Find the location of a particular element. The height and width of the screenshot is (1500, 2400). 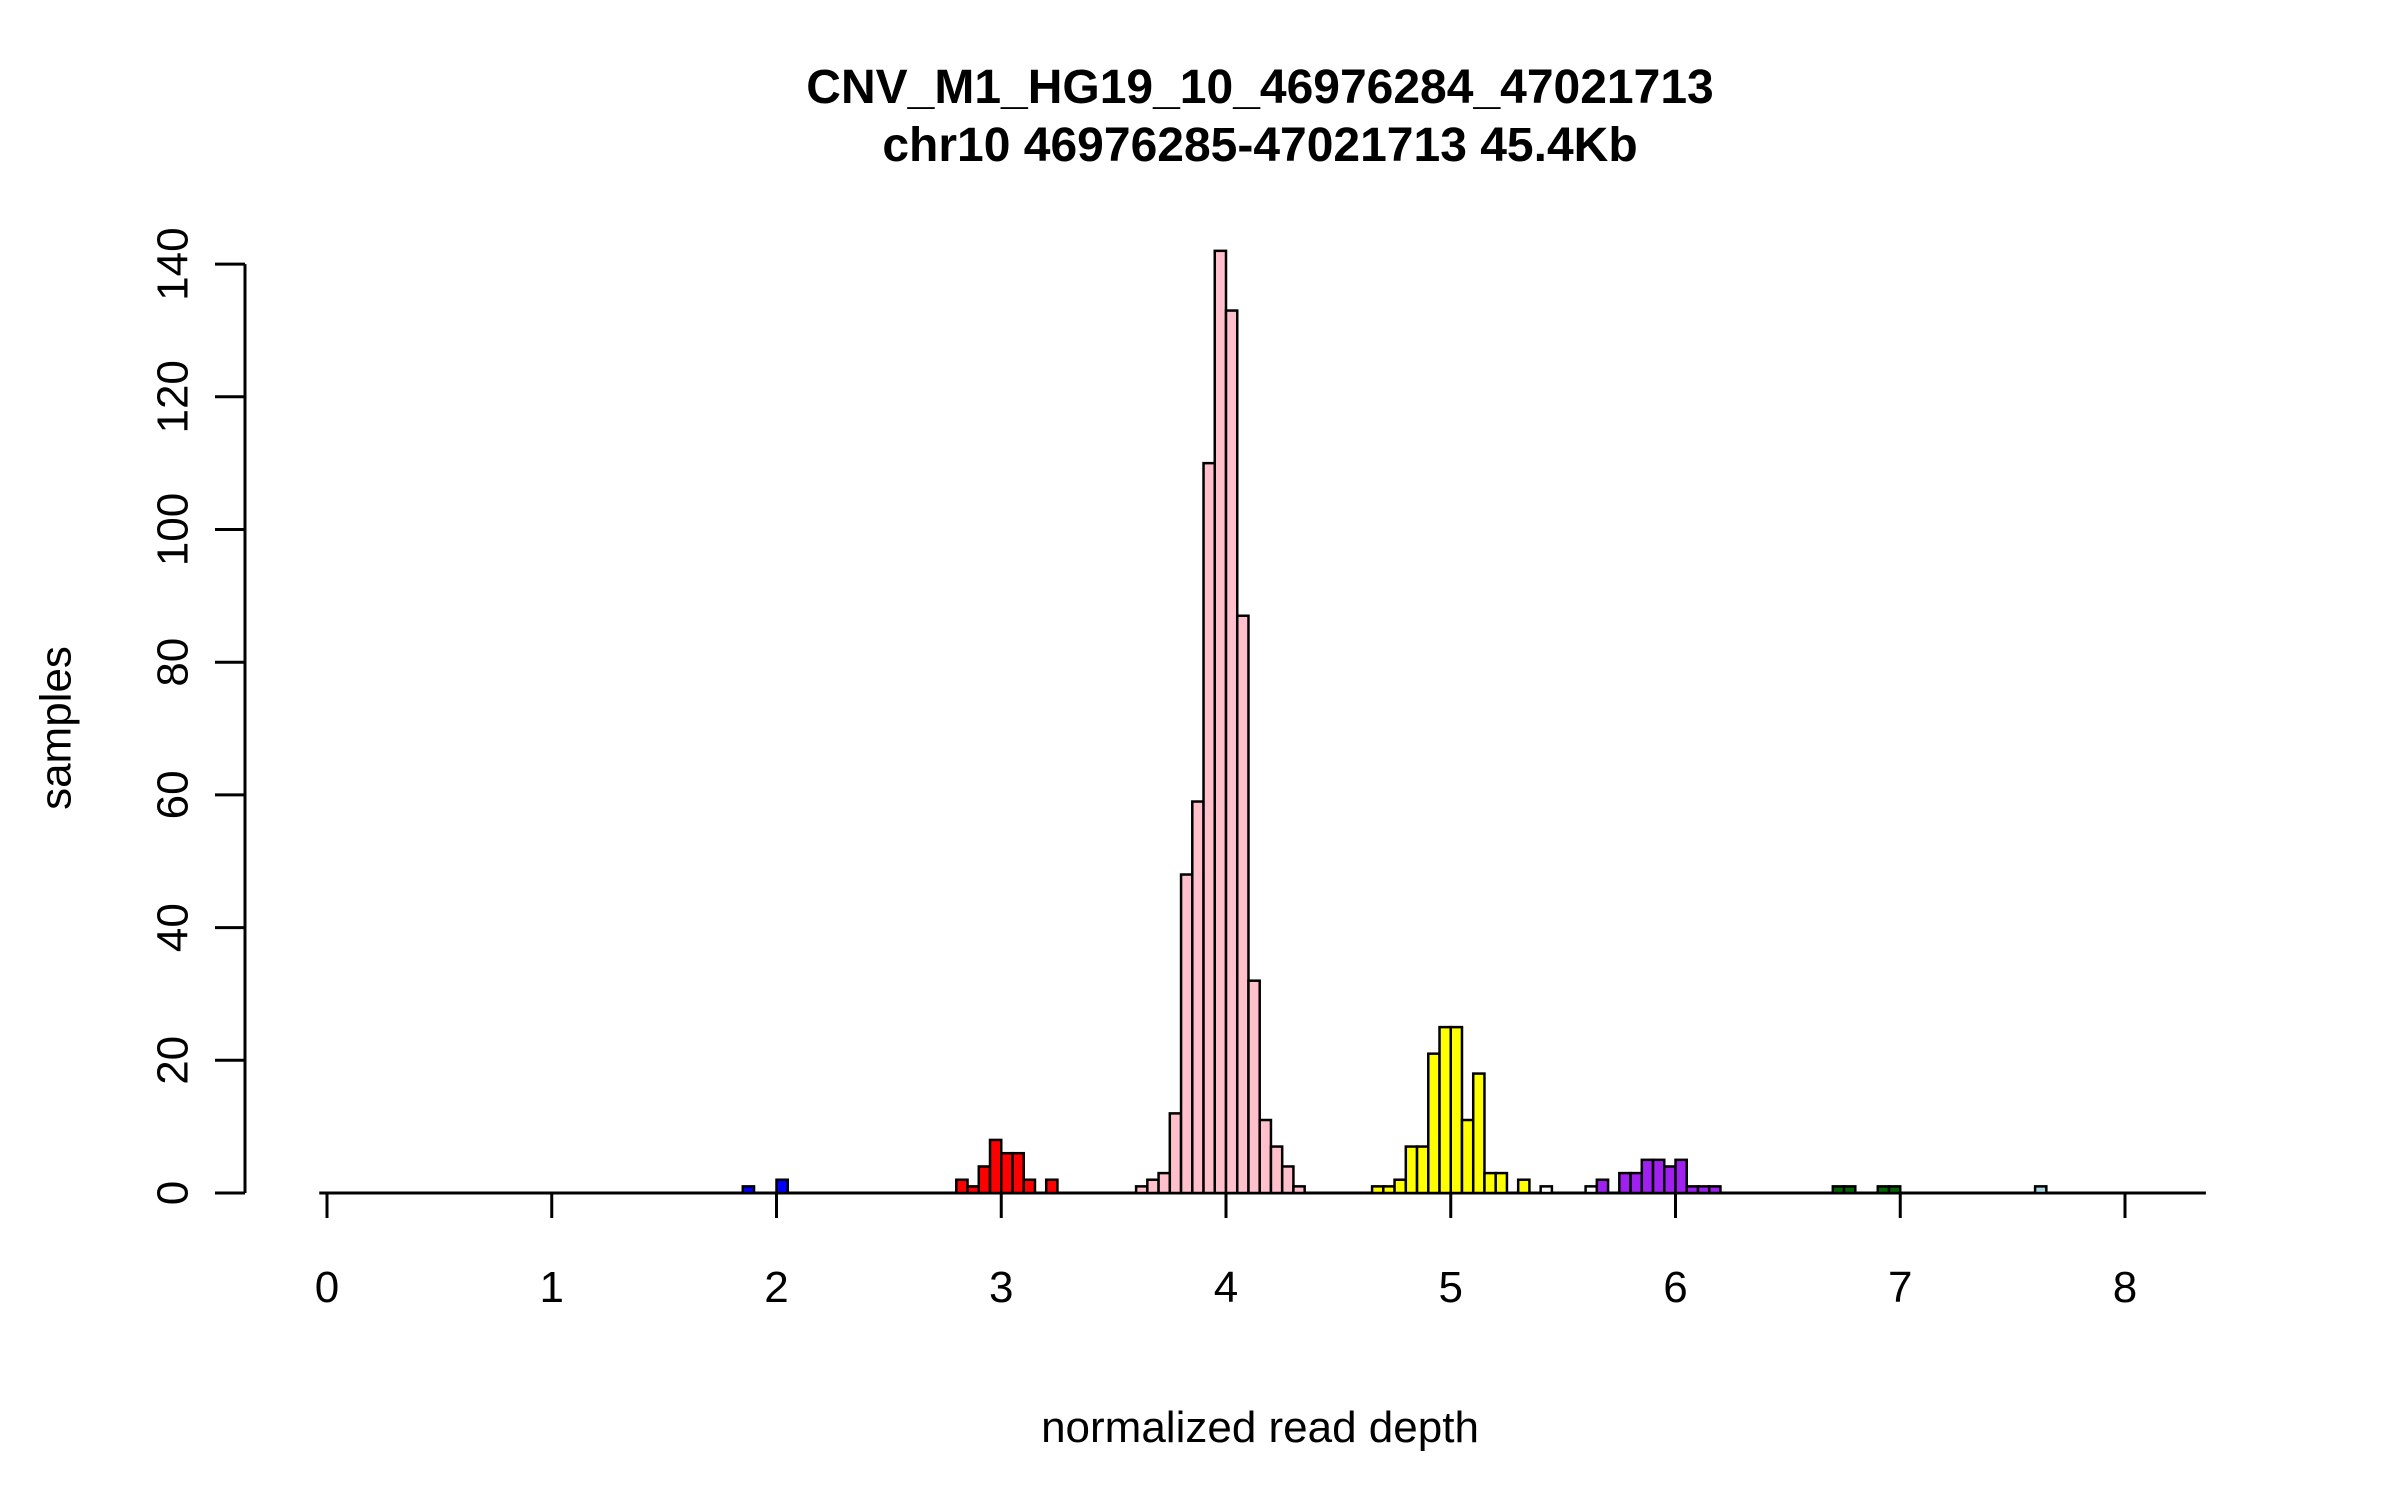

y-tick-label: 0 is located at coordinates (172, 1193).